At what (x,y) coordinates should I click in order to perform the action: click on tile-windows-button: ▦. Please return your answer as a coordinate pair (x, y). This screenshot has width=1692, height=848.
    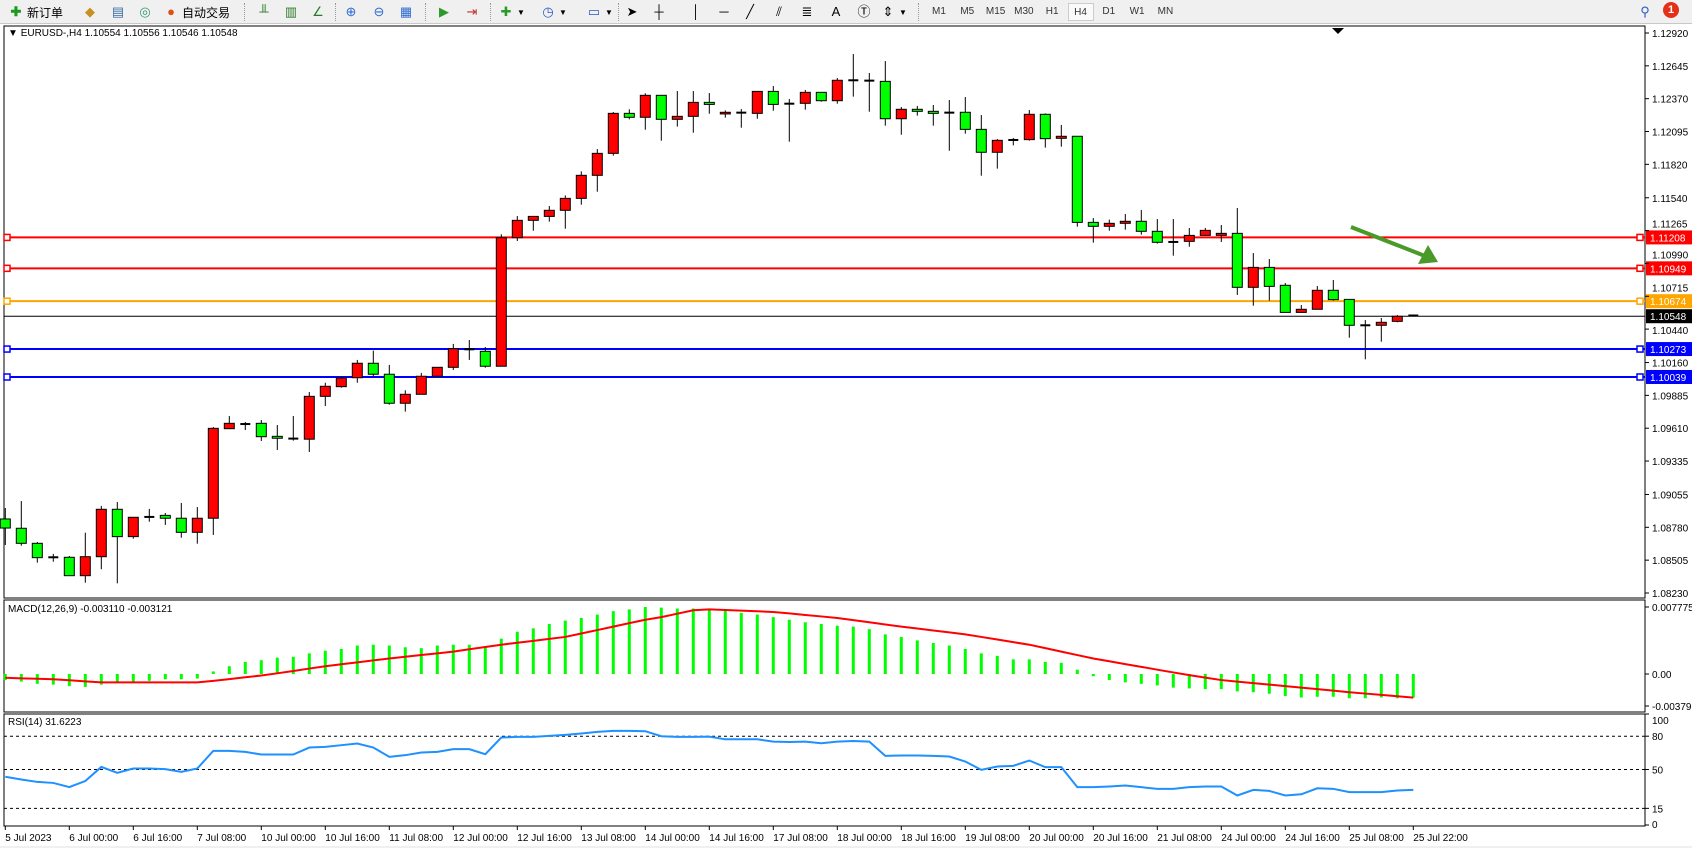
    Looking at the image, I should click on (406, 12).